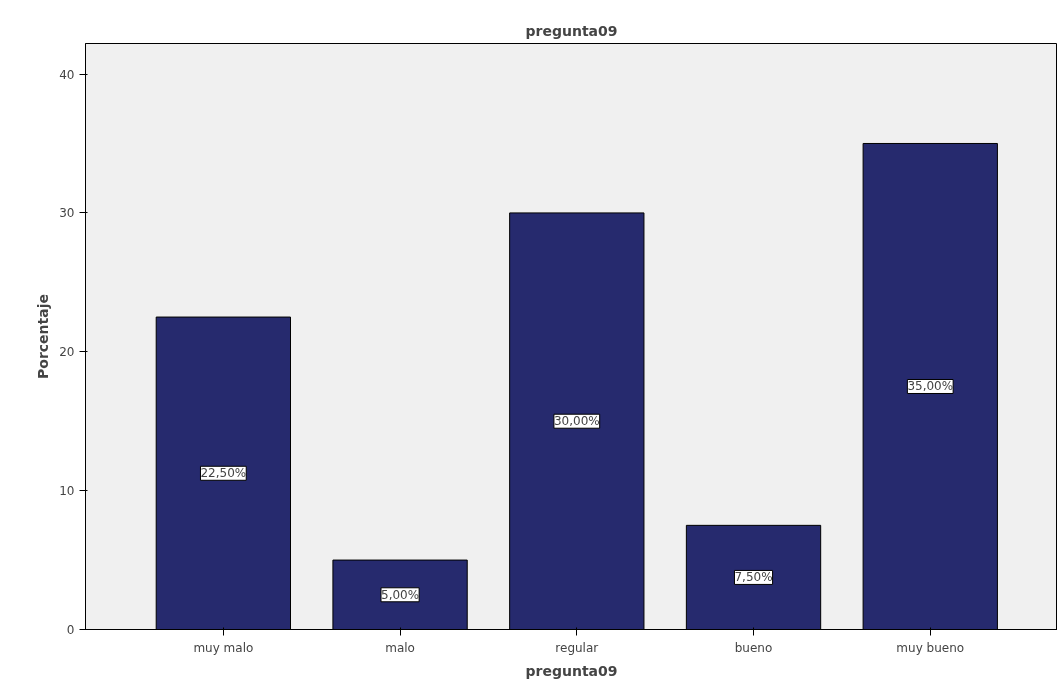 This screenshot has width=1057, height=693. Describe the element at coordinates (400, 647) in the screenshot. I see `x-tick-label: malo` at that location.